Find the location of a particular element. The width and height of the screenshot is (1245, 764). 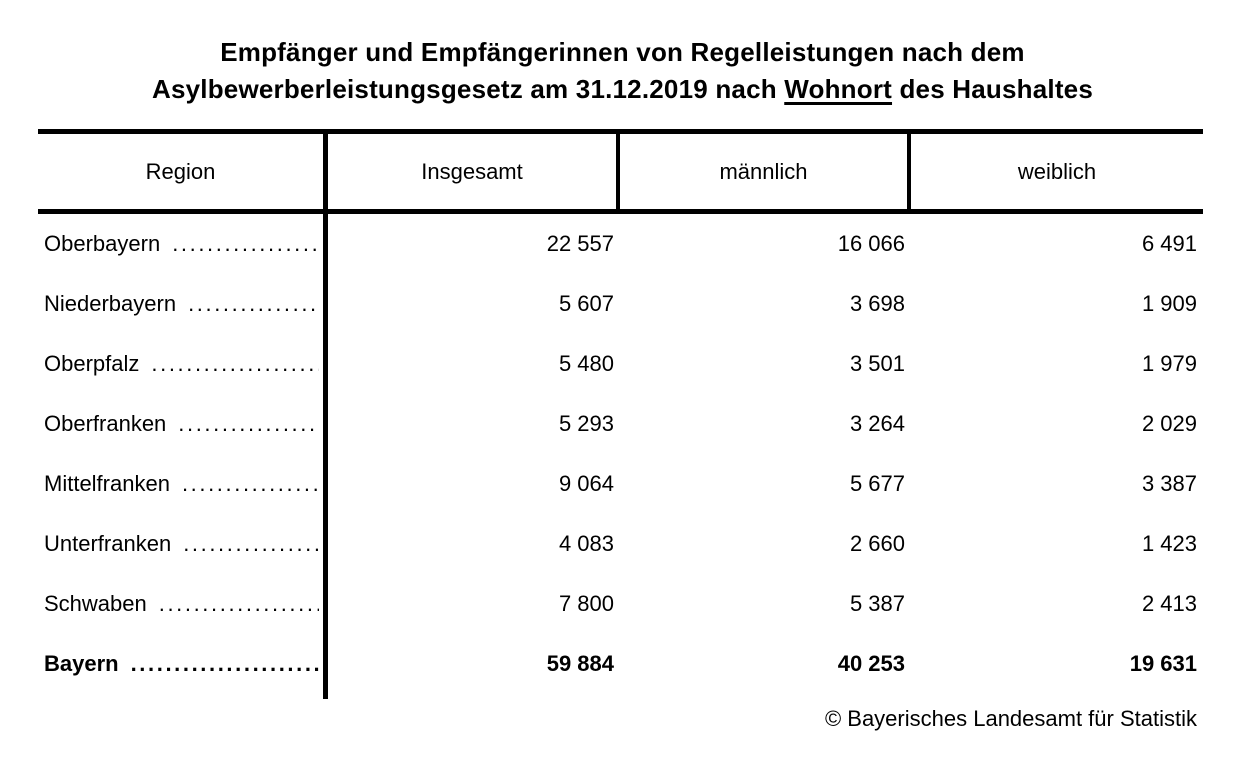

total-value: 5 607 is located at coordinates (586, 303).